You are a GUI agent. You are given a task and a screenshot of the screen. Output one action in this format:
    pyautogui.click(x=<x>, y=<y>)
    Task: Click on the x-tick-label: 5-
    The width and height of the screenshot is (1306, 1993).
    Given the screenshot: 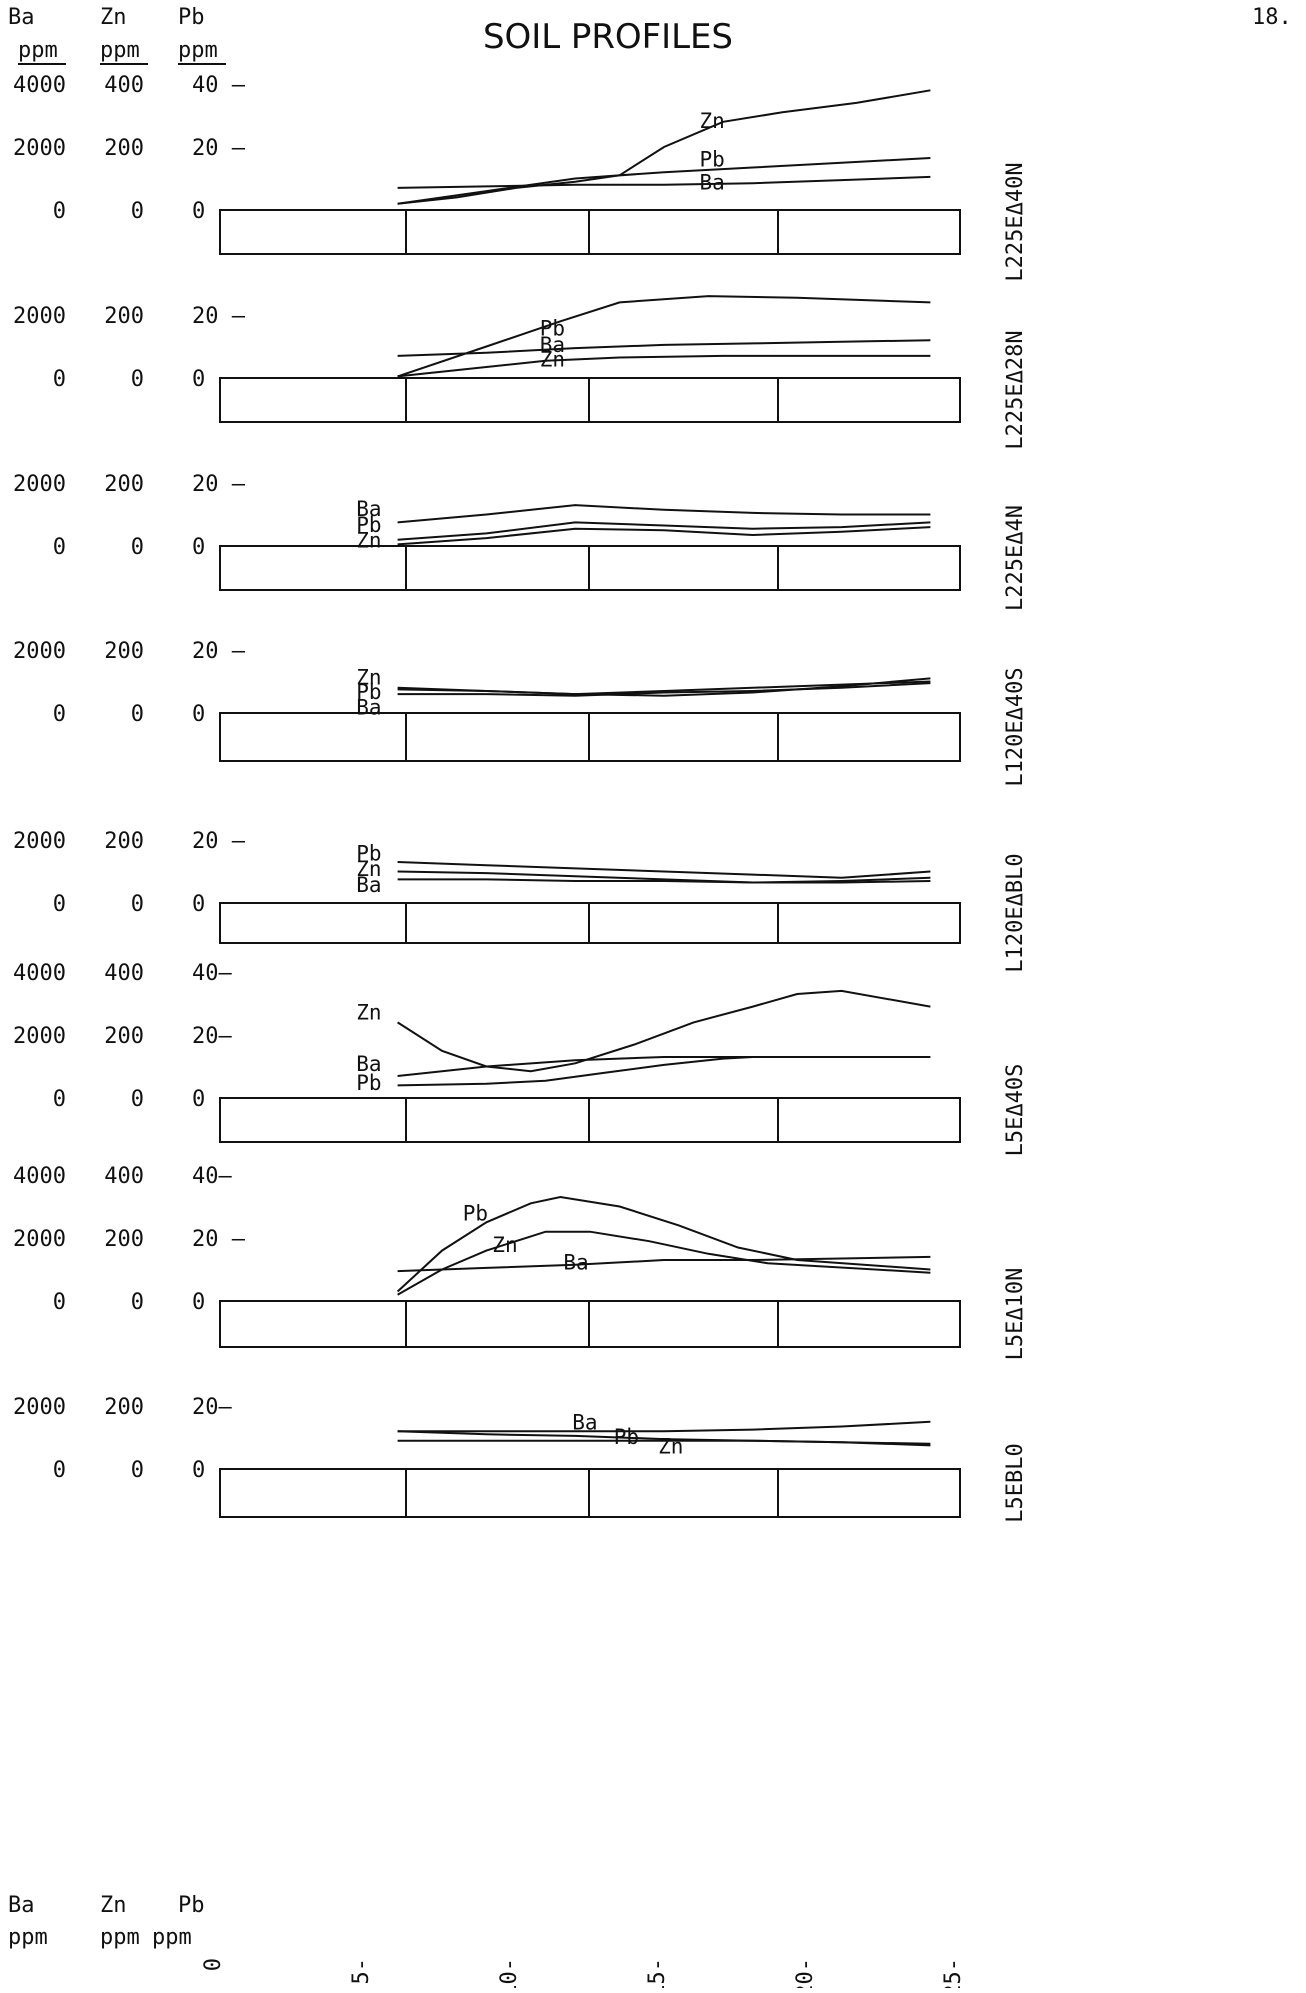 What is the action you would take?
    pyautogui.click(x=361, y=1971)
    